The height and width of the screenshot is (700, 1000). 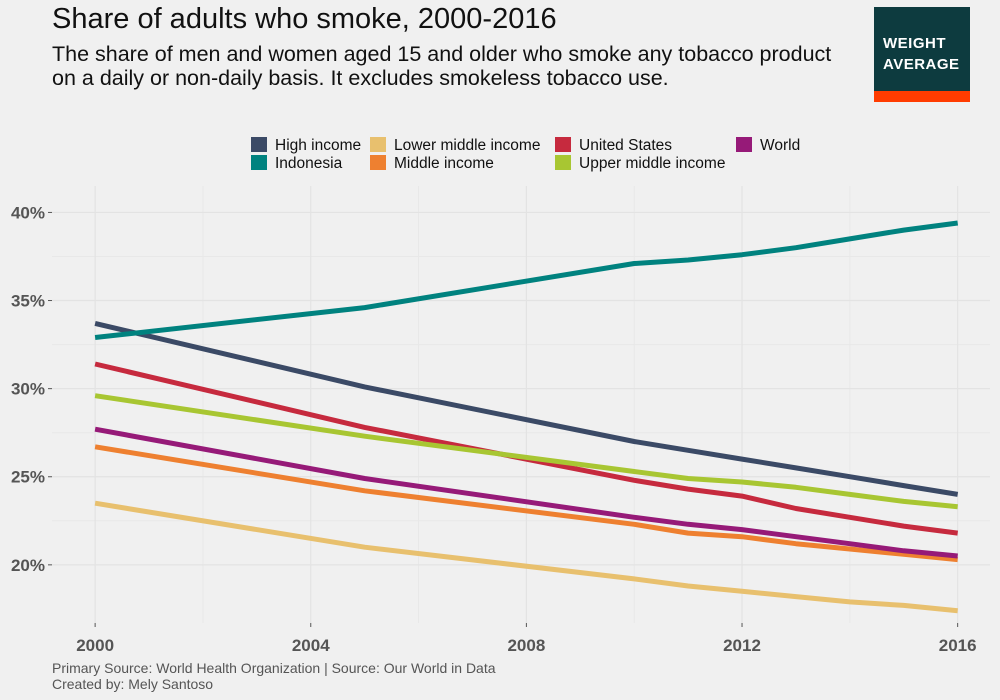 What do you see at coordinates (780, 145) in the screenshot?
I see `legend-label: World` at bounding box center [780, 145].